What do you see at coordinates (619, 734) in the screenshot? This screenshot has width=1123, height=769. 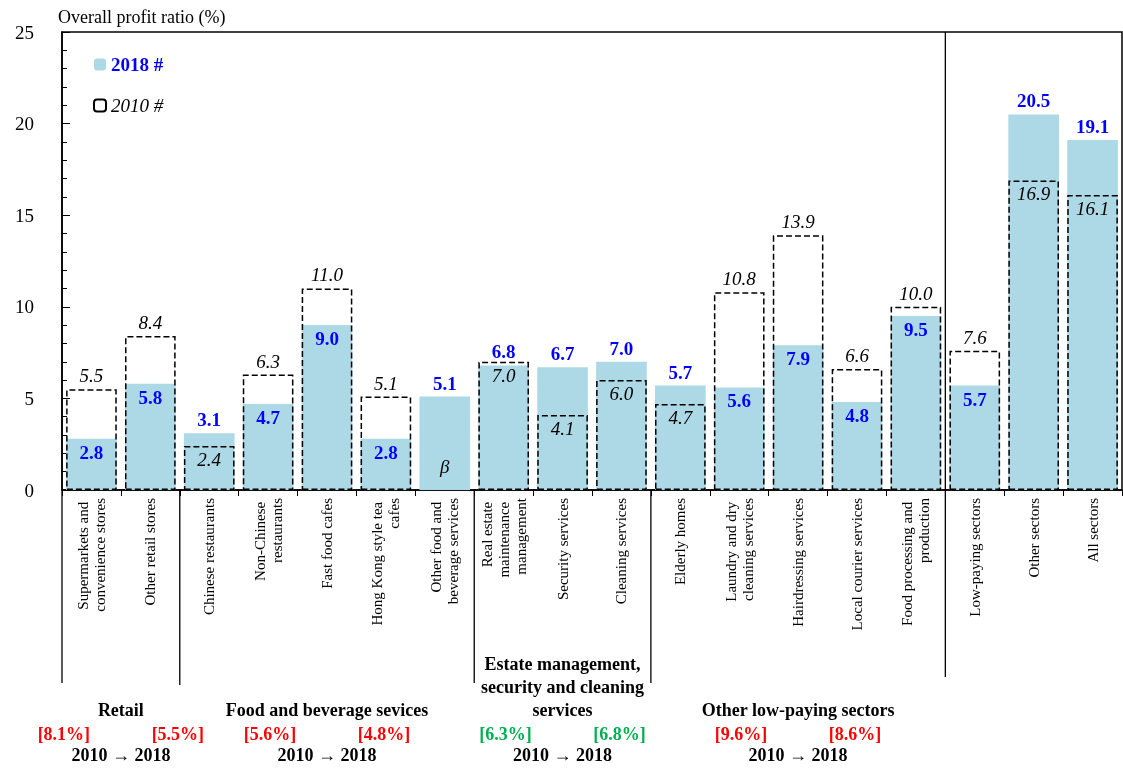 I see `text: [6.8%]` at bounding box center [619, 734].